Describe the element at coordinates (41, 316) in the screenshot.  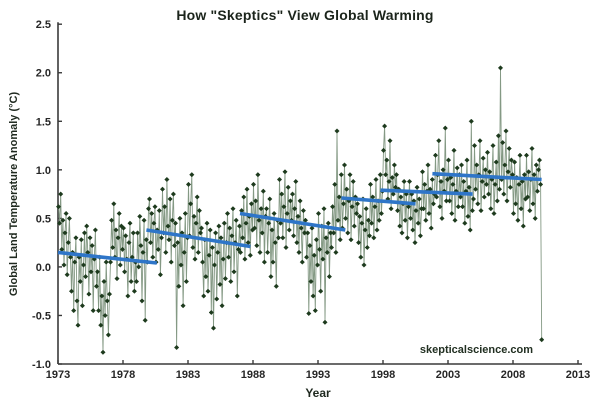
I see `y-tick-label: -0.5` at that location.